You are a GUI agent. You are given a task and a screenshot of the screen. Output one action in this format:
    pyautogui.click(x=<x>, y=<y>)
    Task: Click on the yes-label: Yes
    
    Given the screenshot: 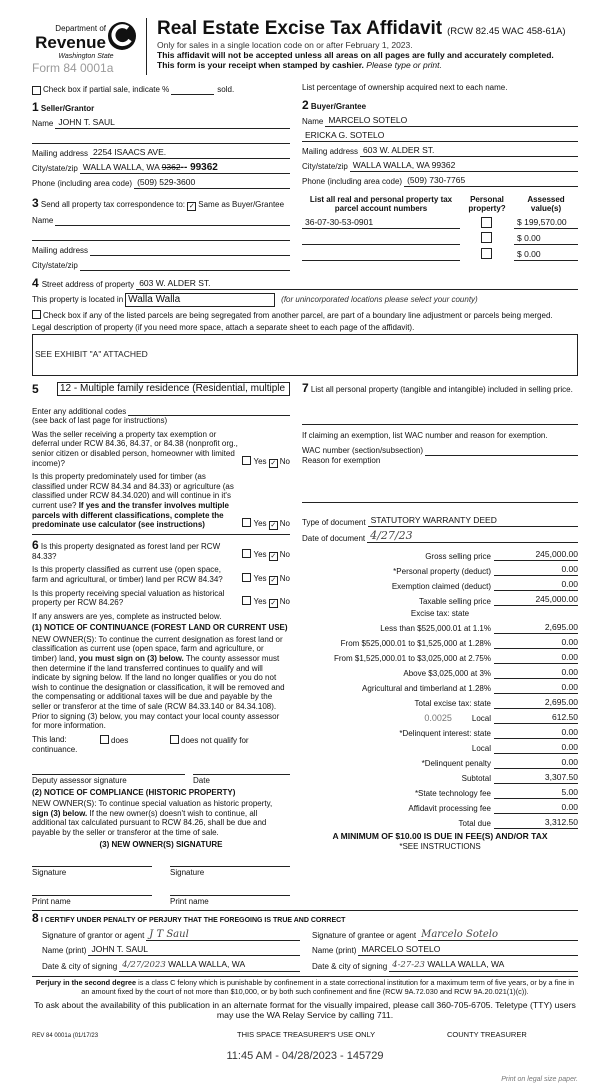 What is the action you would take?
    pyautogui.click(x=260, y=578)
    